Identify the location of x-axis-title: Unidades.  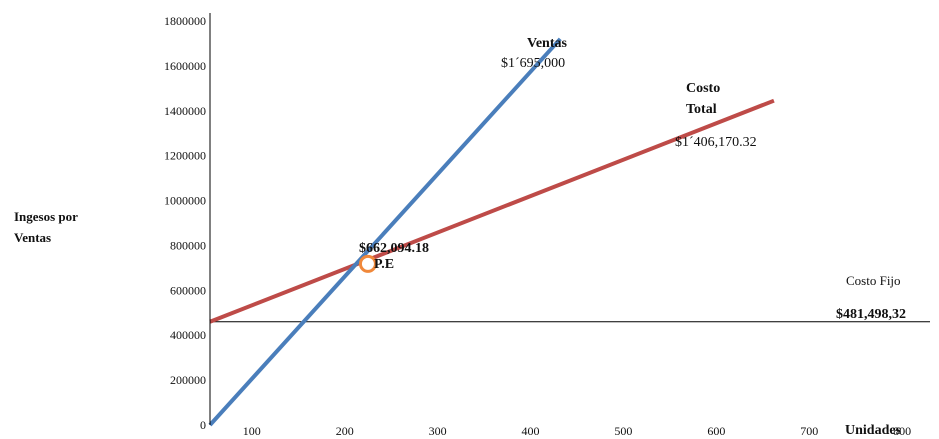
(873, 430).